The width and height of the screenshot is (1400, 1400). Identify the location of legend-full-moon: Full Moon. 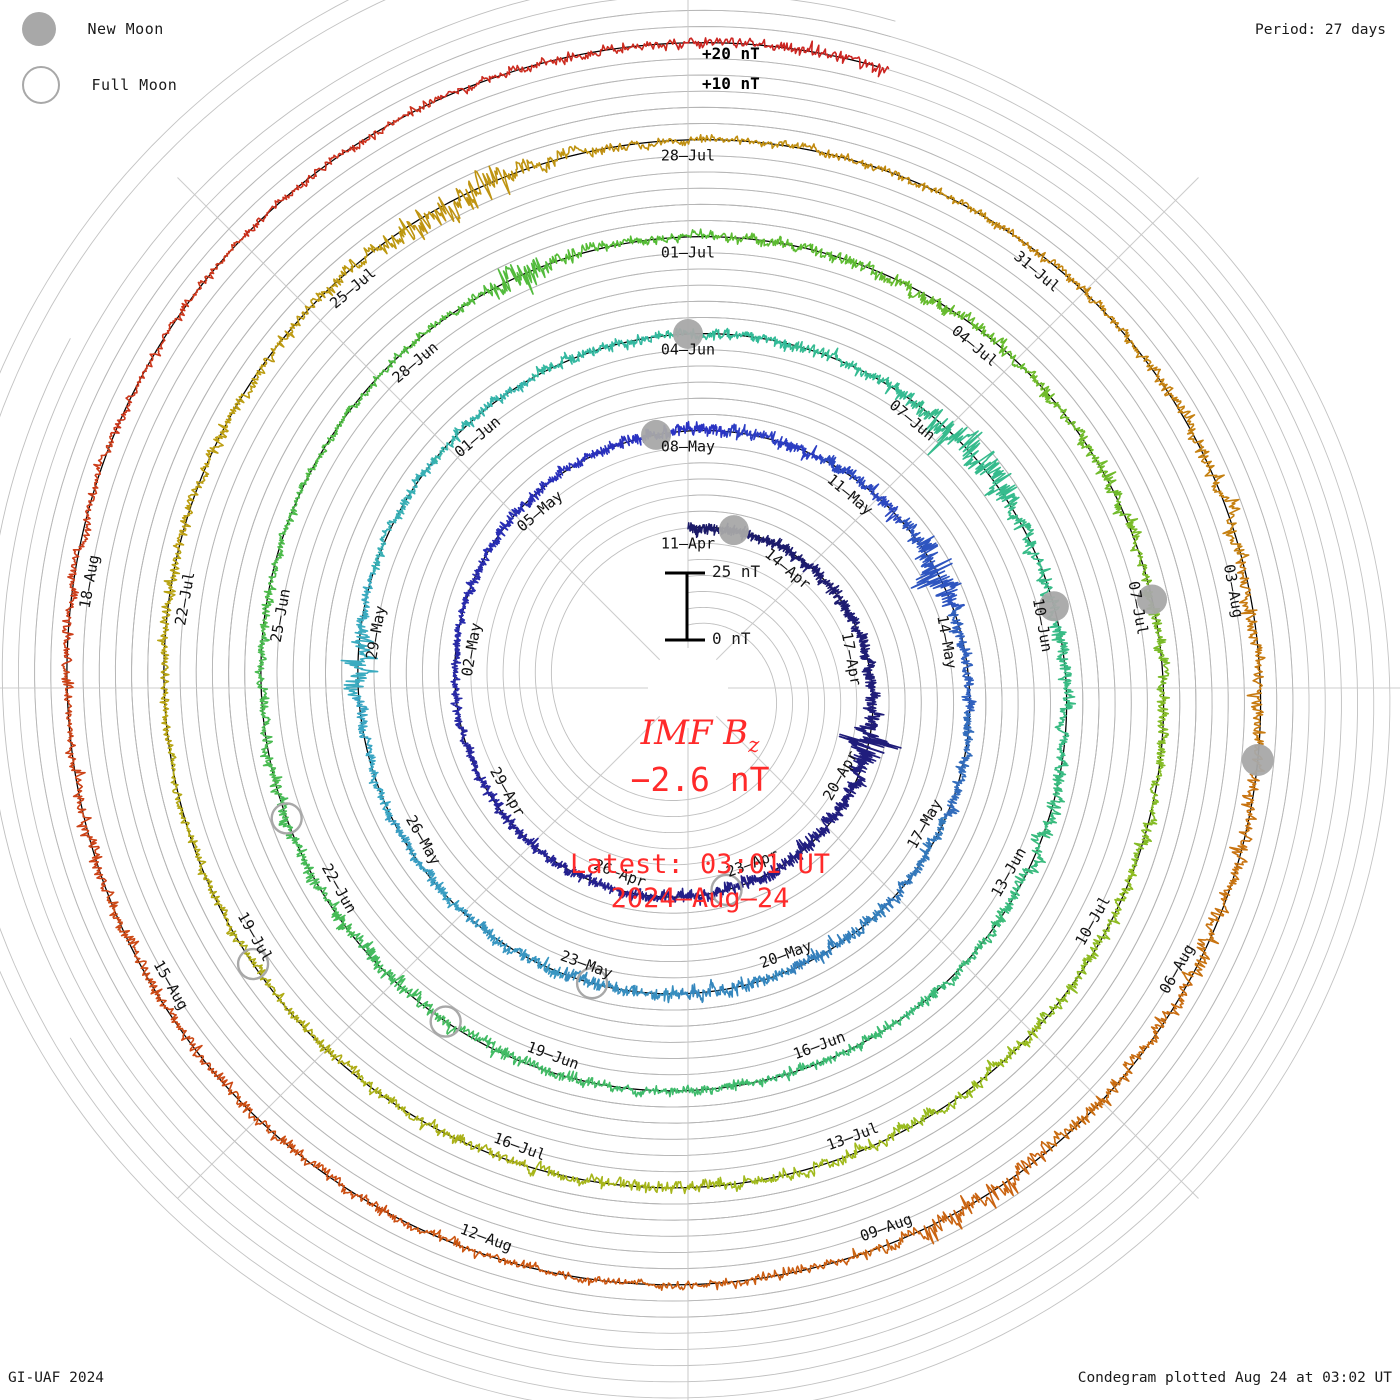
(99, 85).